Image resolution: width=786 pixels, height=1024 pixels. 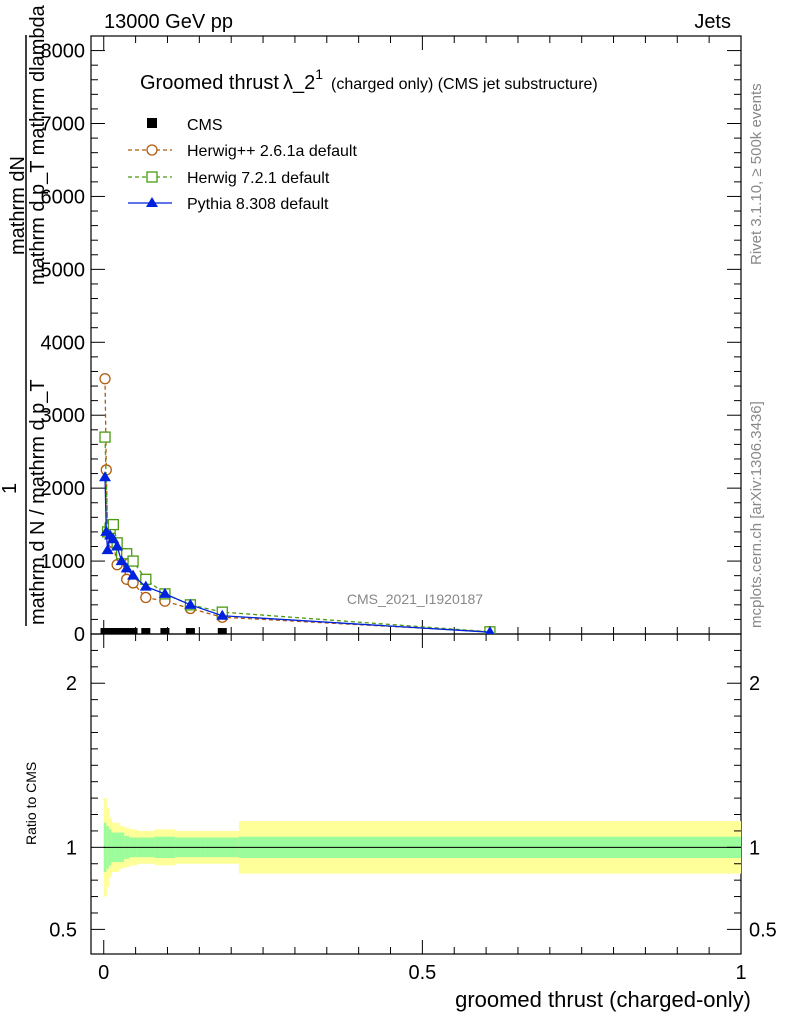 I want to click on y-tick-label: 5000, so click(x=63, y=270).